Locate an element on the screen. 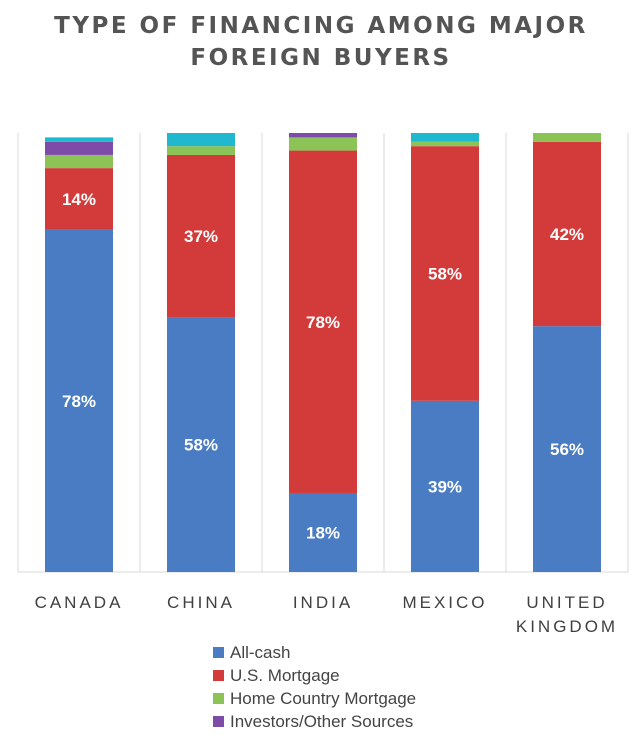 This screenshot has height=740, width=642. category-label-canada: CANADA is located at coordinates (79, 602).